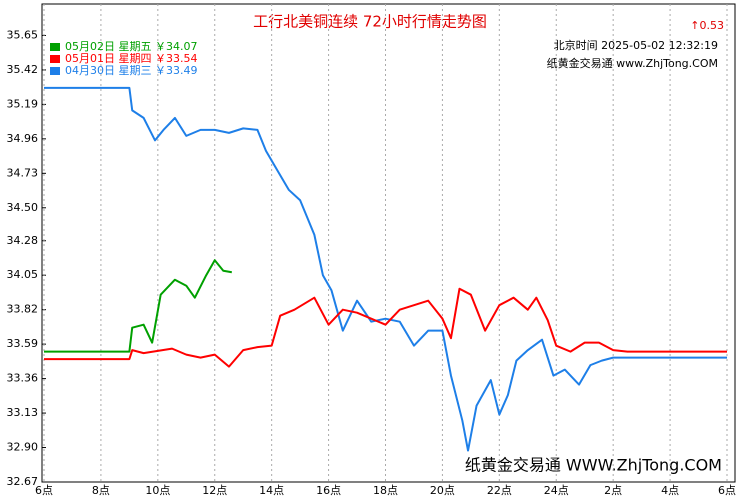 This screenshot has width=740, height=500. What do you see at coordinates (613, 490) in the screenshot?
I see `x-tick-label: 2点` at bounding box center [613, 490].